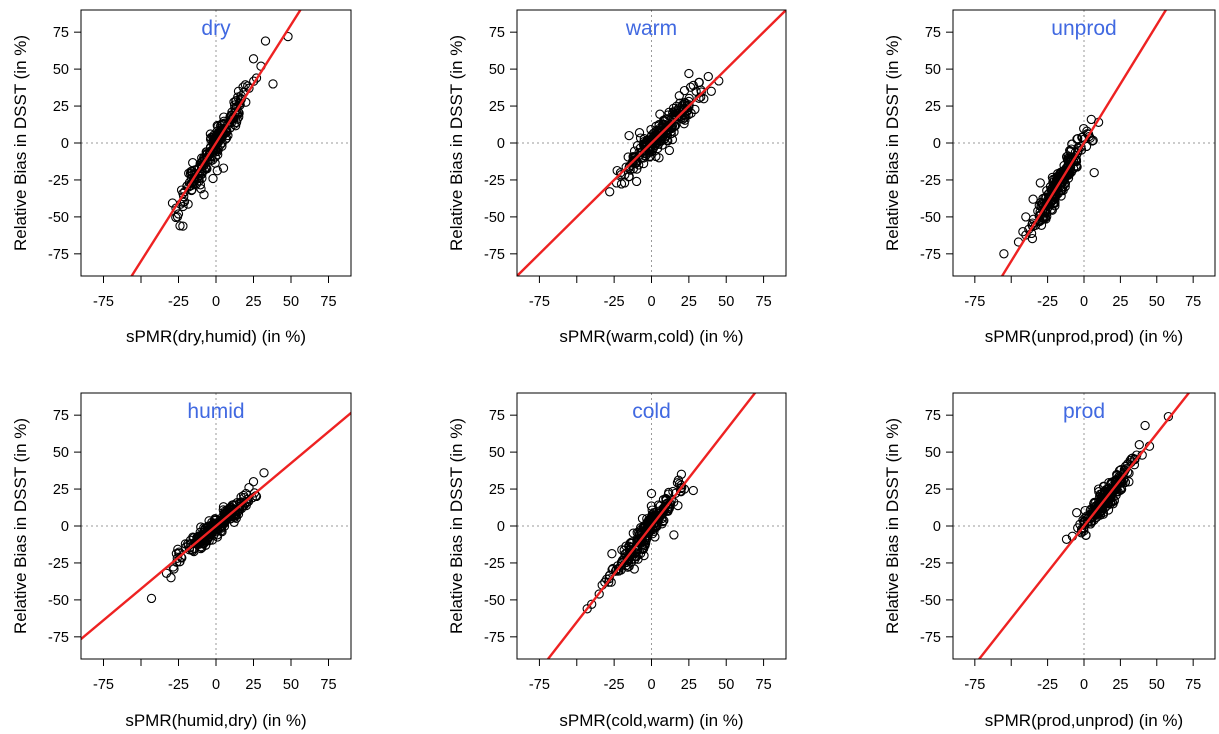  What do you see at coordinates (651, 411) in the screenshot?
I see `panel-title: cold` at bounding box center [651, 411].